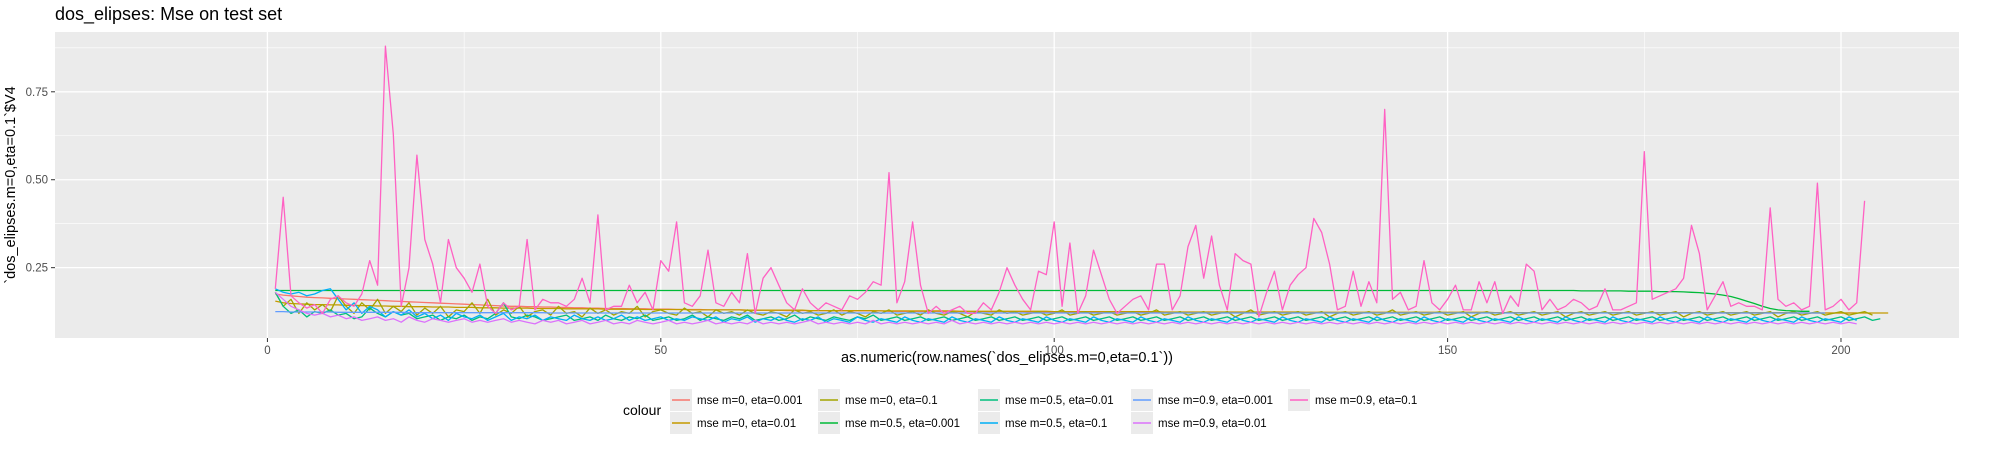 Image resolution: width=2000 pixels, height=449 pixels. Describe the element at coordinates (1056, 424) in the screenshot. I see `legend-label: mse m=0.5, eta=0.1` at that location.